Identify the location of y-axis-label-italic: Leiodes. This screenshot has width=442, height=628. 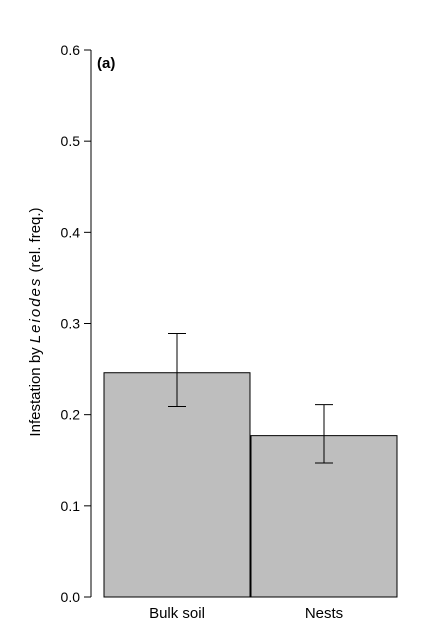
(35, 310).